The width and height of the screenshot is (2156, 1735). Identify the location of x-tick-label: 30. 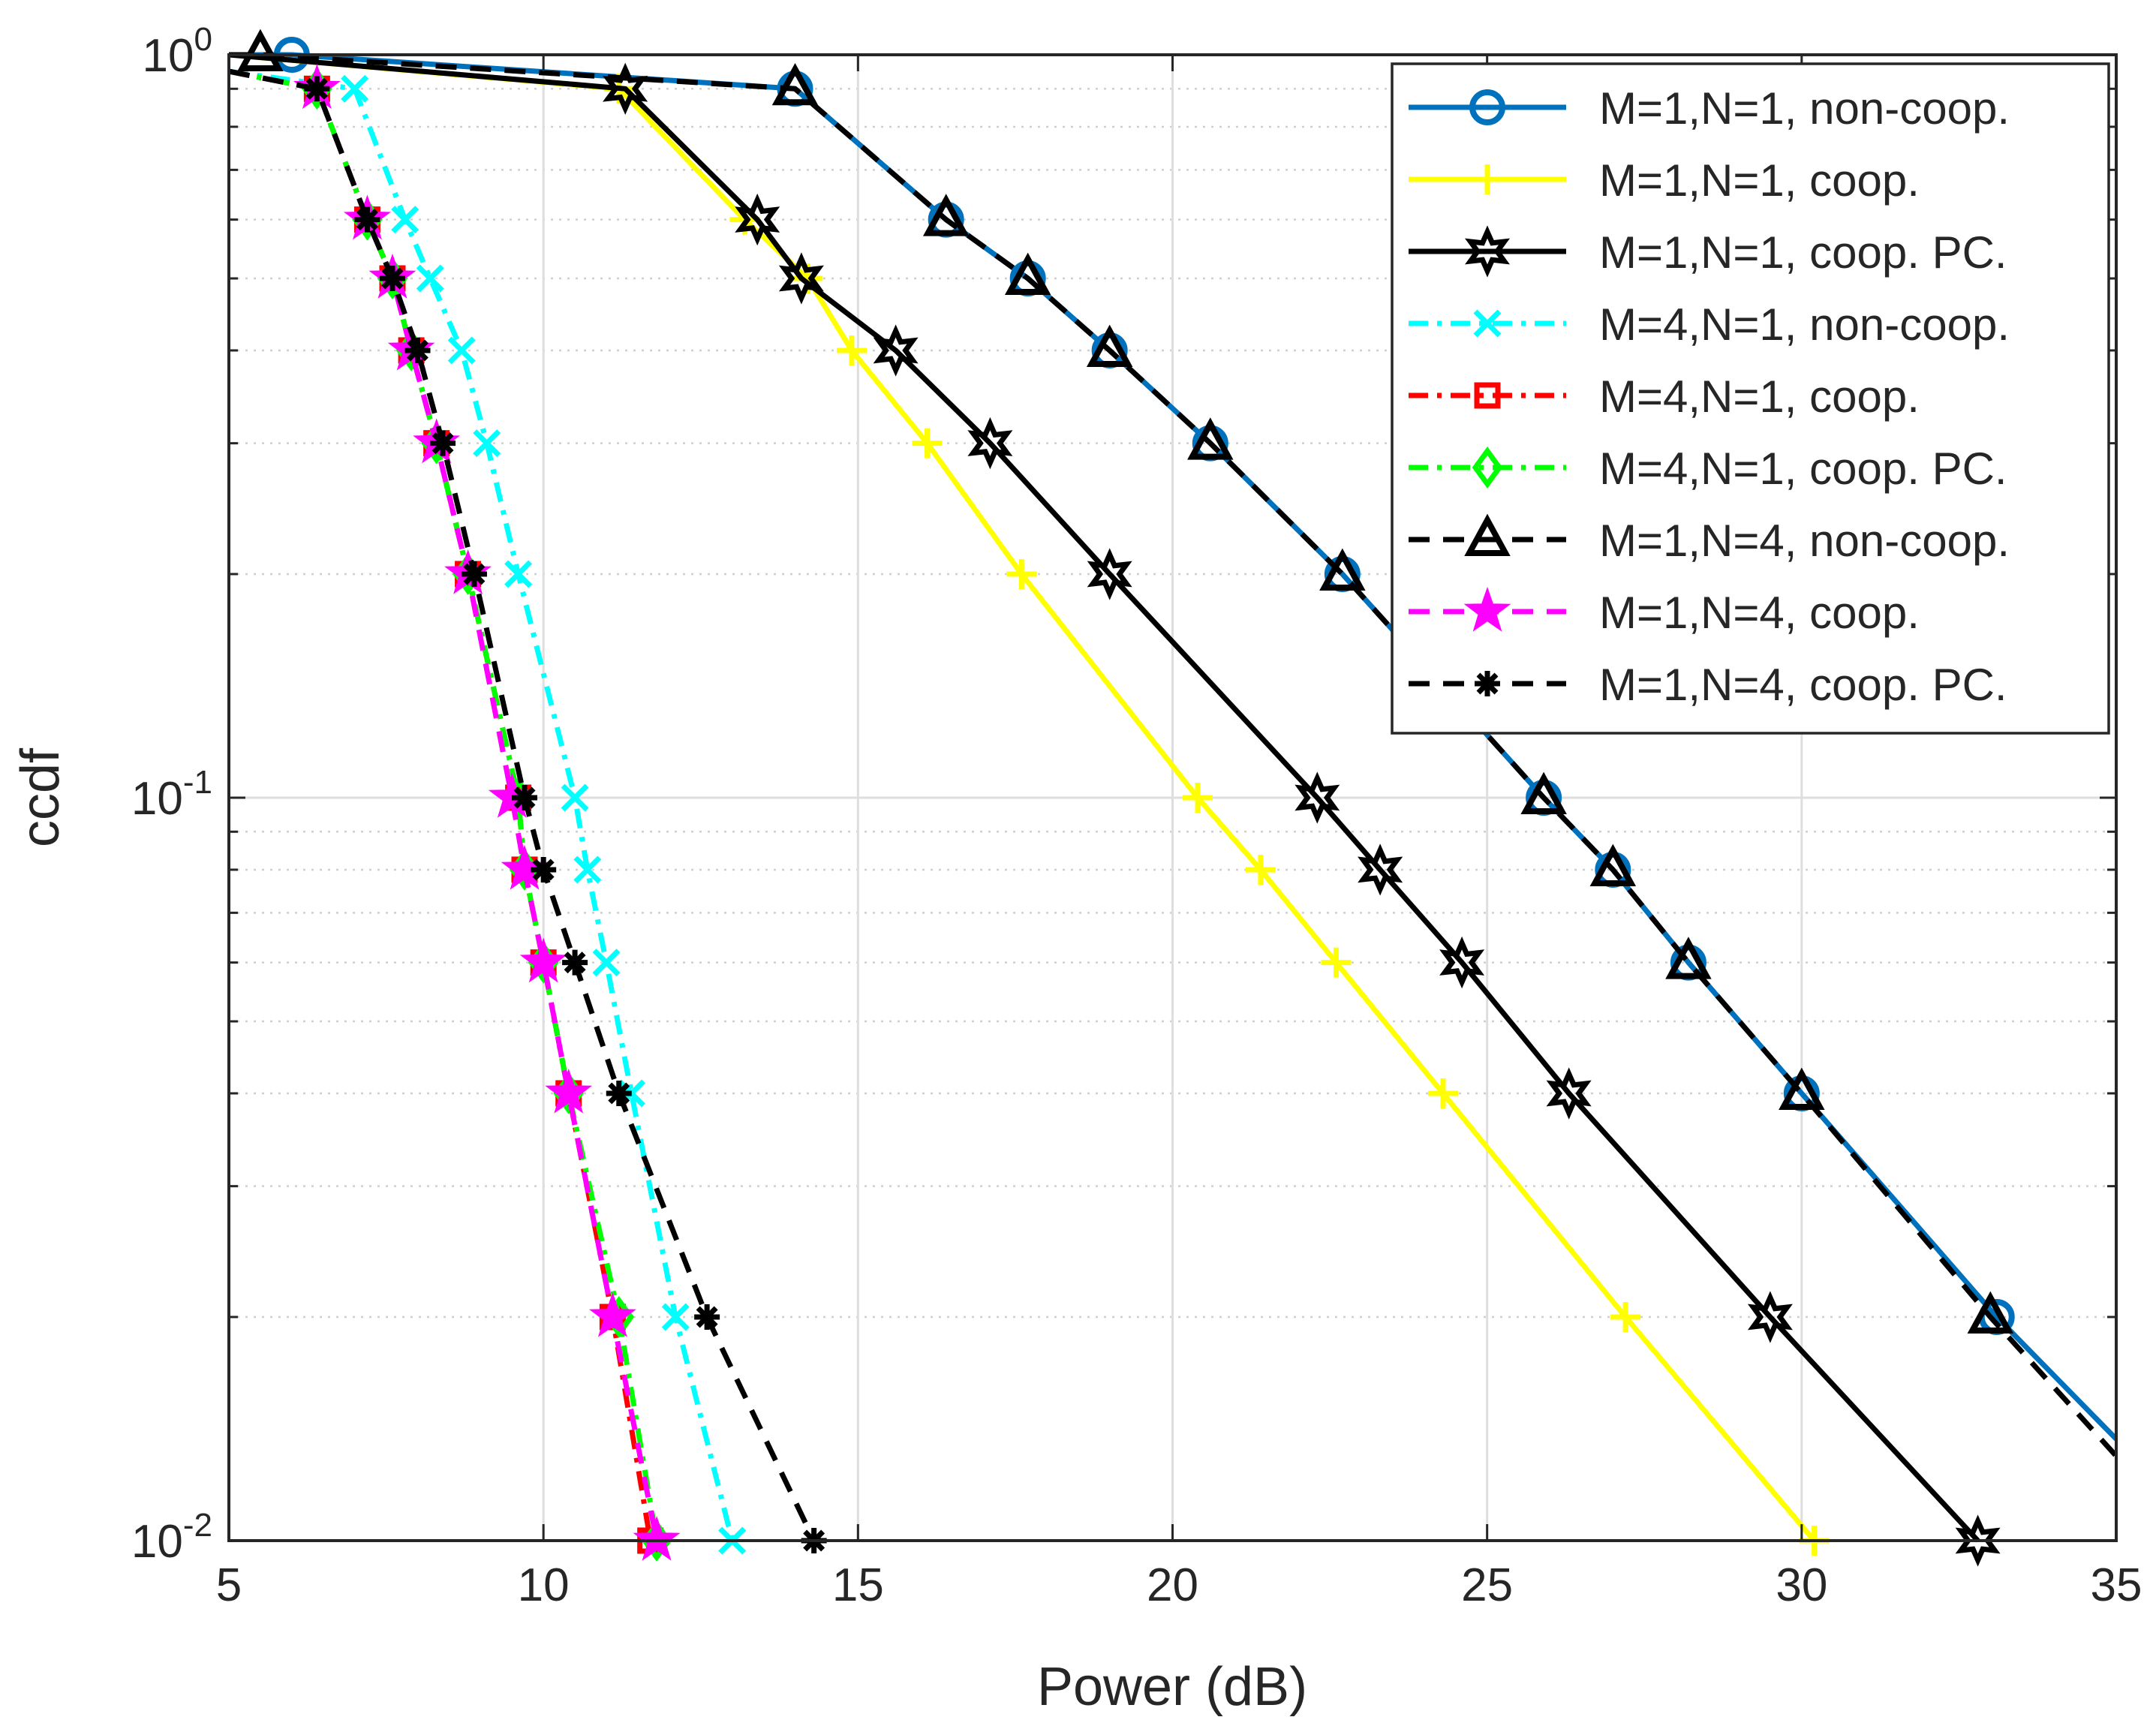
(1801, 1585).